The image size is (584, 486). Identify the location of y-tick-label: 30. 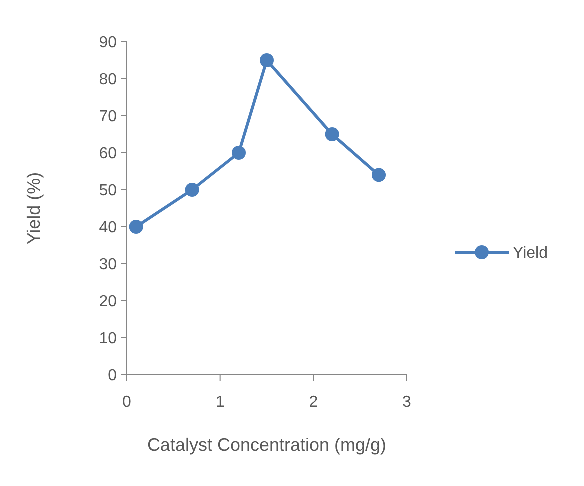
(108, 265).